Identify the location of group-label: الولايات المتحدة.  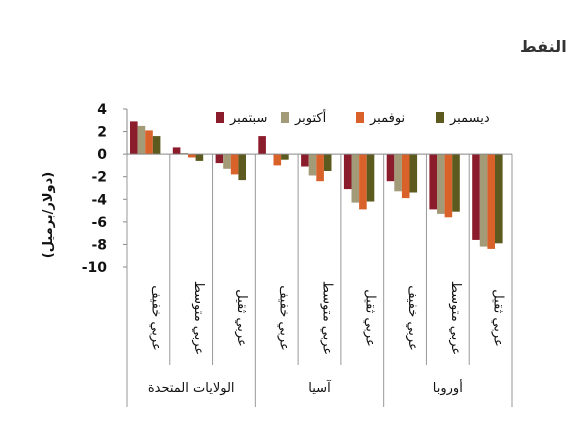
(191, 388).